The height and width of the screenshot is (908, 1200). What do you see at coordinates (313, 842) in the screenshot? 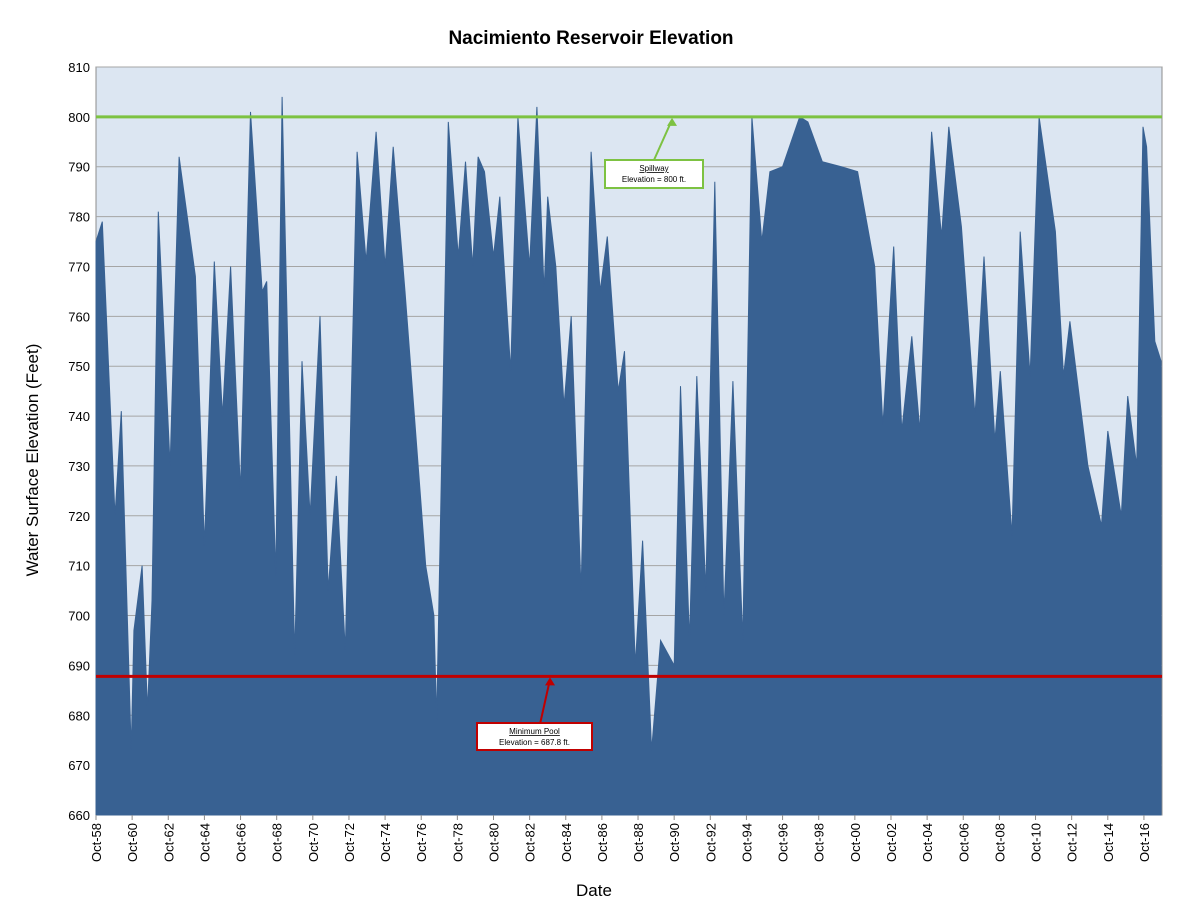
I see `x-tick-label: Oct-70` at bounding box center [313, 842].